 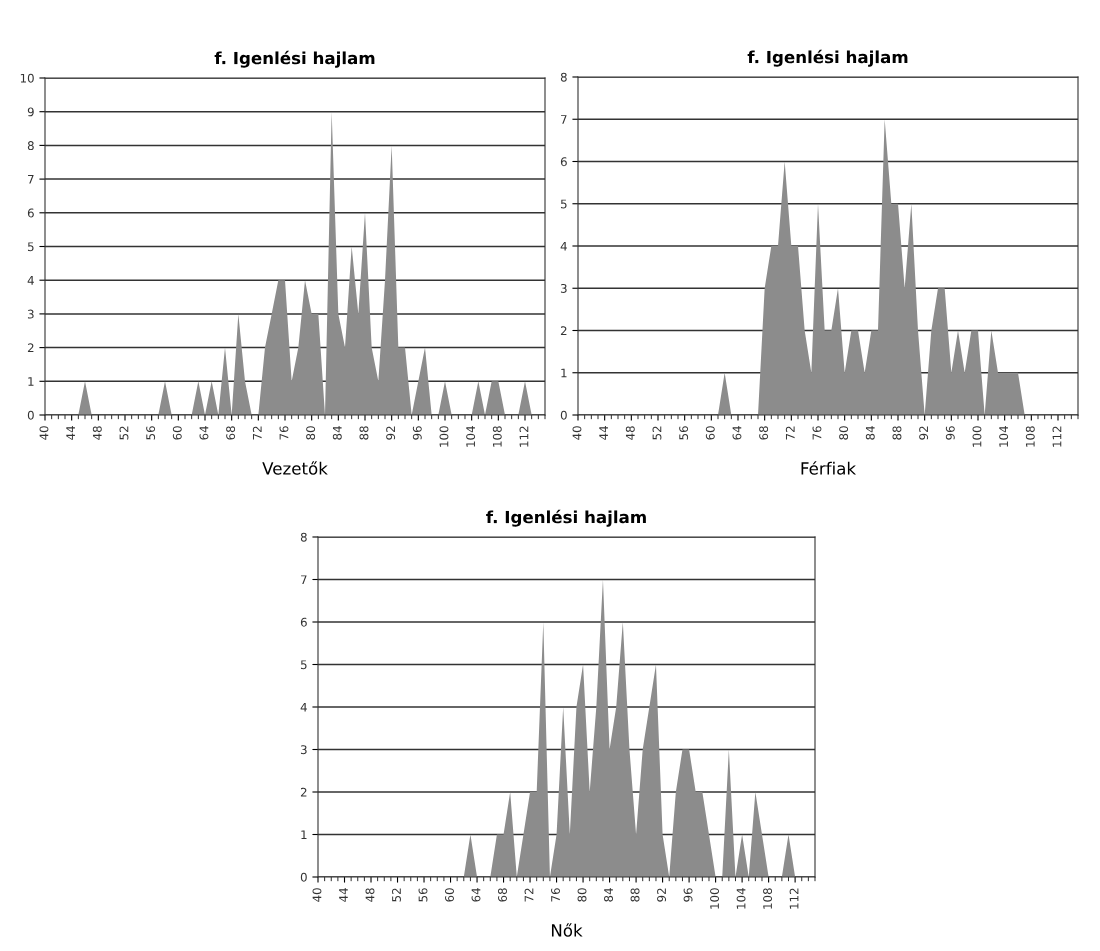 What do you see at coordinates (295, 468) in the screenshot?
I see `x-axis-title: Vezetők` at bounding box center [295, 468].